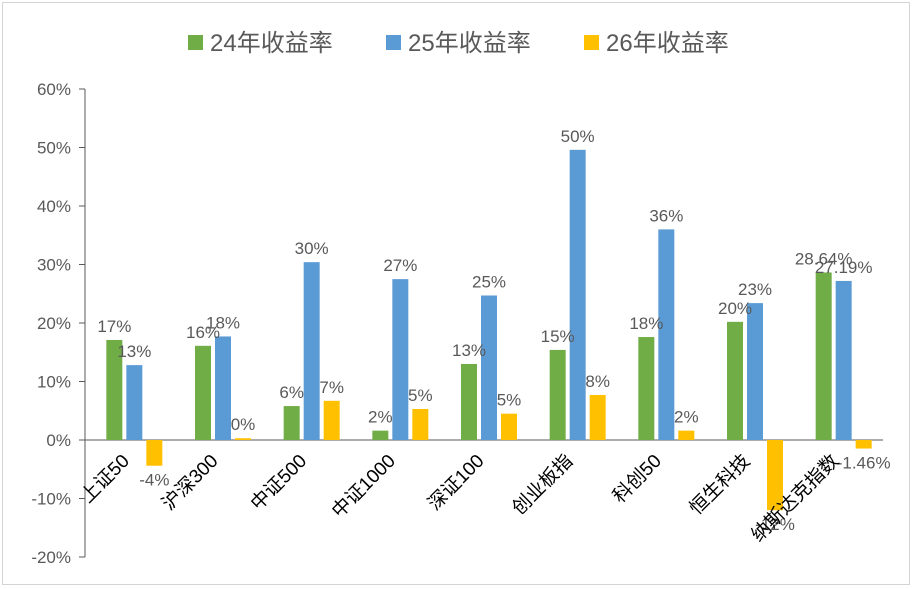 The height and width of the screenshot is (589, 914). I want to click on data-label: 36%, so click(666, 215).